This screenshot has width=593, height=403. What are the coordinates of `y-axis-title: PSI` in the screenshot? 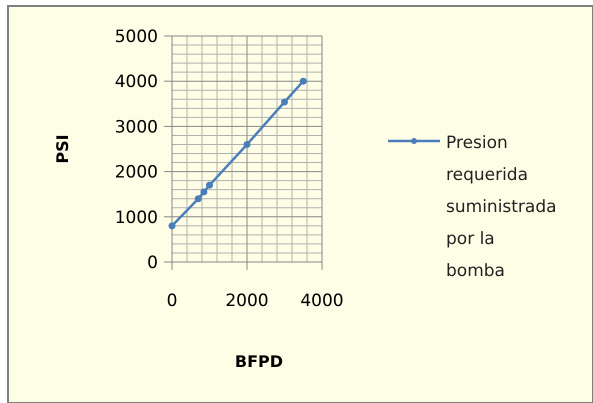 It's located at (62, 149).